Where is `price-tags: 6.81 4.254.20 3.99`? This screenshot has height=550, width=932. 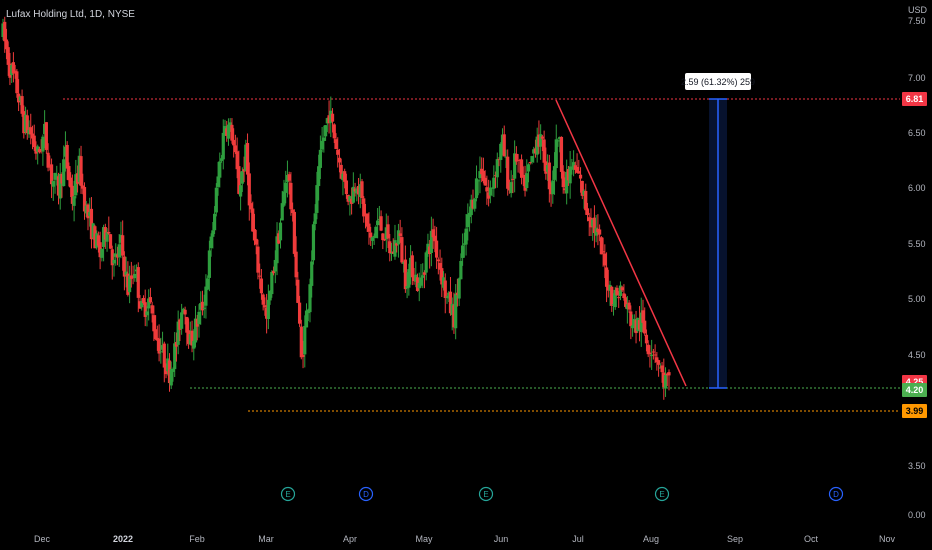
price-tags: 6.81 4.254.20 3.99 is located at coordinates (914, 255).